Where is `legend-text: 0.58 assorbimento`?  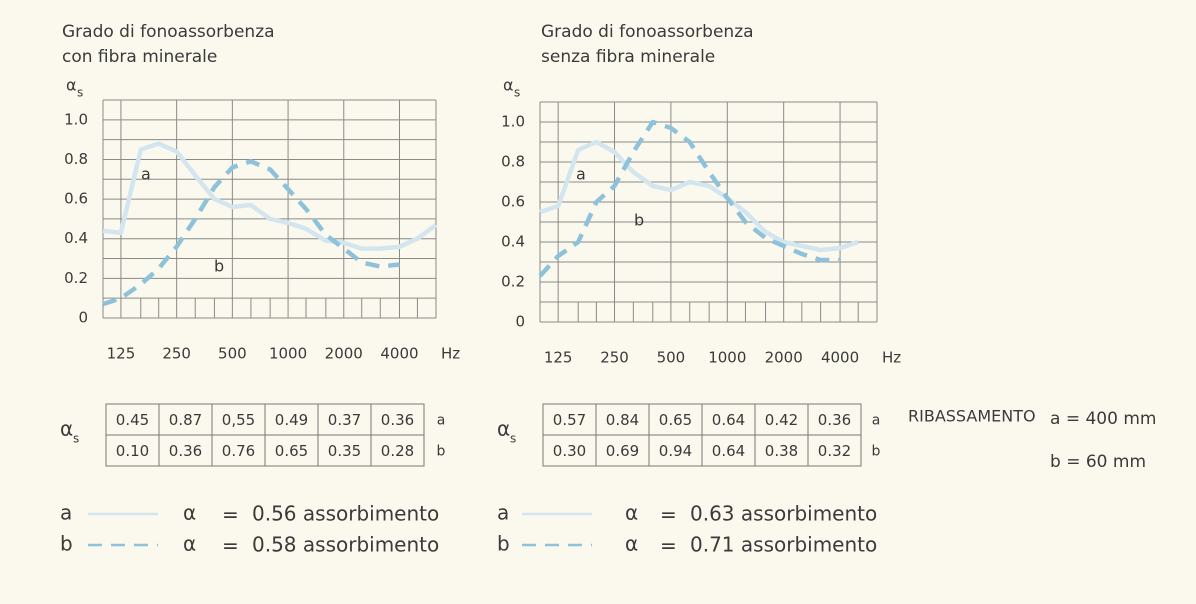
legend-text: 0.58 assorbimento is located at coordinates (345, 545).